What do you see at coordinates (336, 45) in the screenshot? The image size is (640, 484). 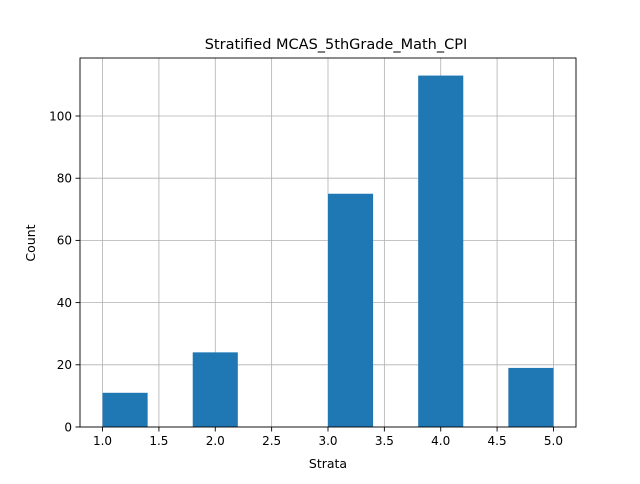 I see `chart-title: Stratified MCAS_5thGrade_Math_CPI` at bounding box center [336, 45].